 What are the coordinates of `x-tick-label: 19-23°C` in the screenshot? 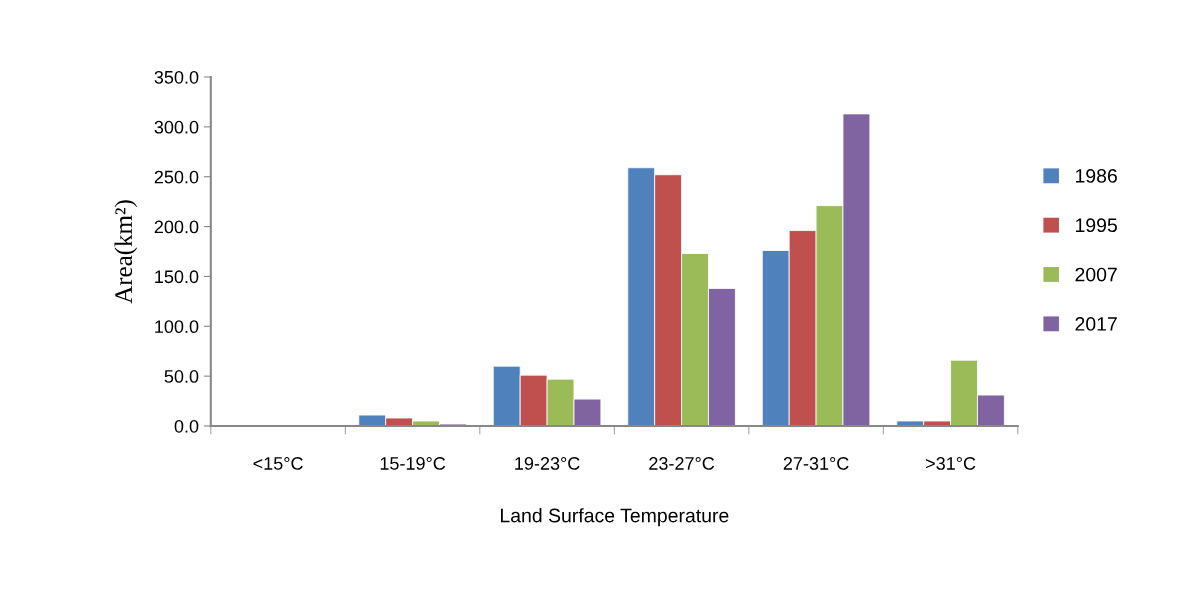 It's located at (547, 463).